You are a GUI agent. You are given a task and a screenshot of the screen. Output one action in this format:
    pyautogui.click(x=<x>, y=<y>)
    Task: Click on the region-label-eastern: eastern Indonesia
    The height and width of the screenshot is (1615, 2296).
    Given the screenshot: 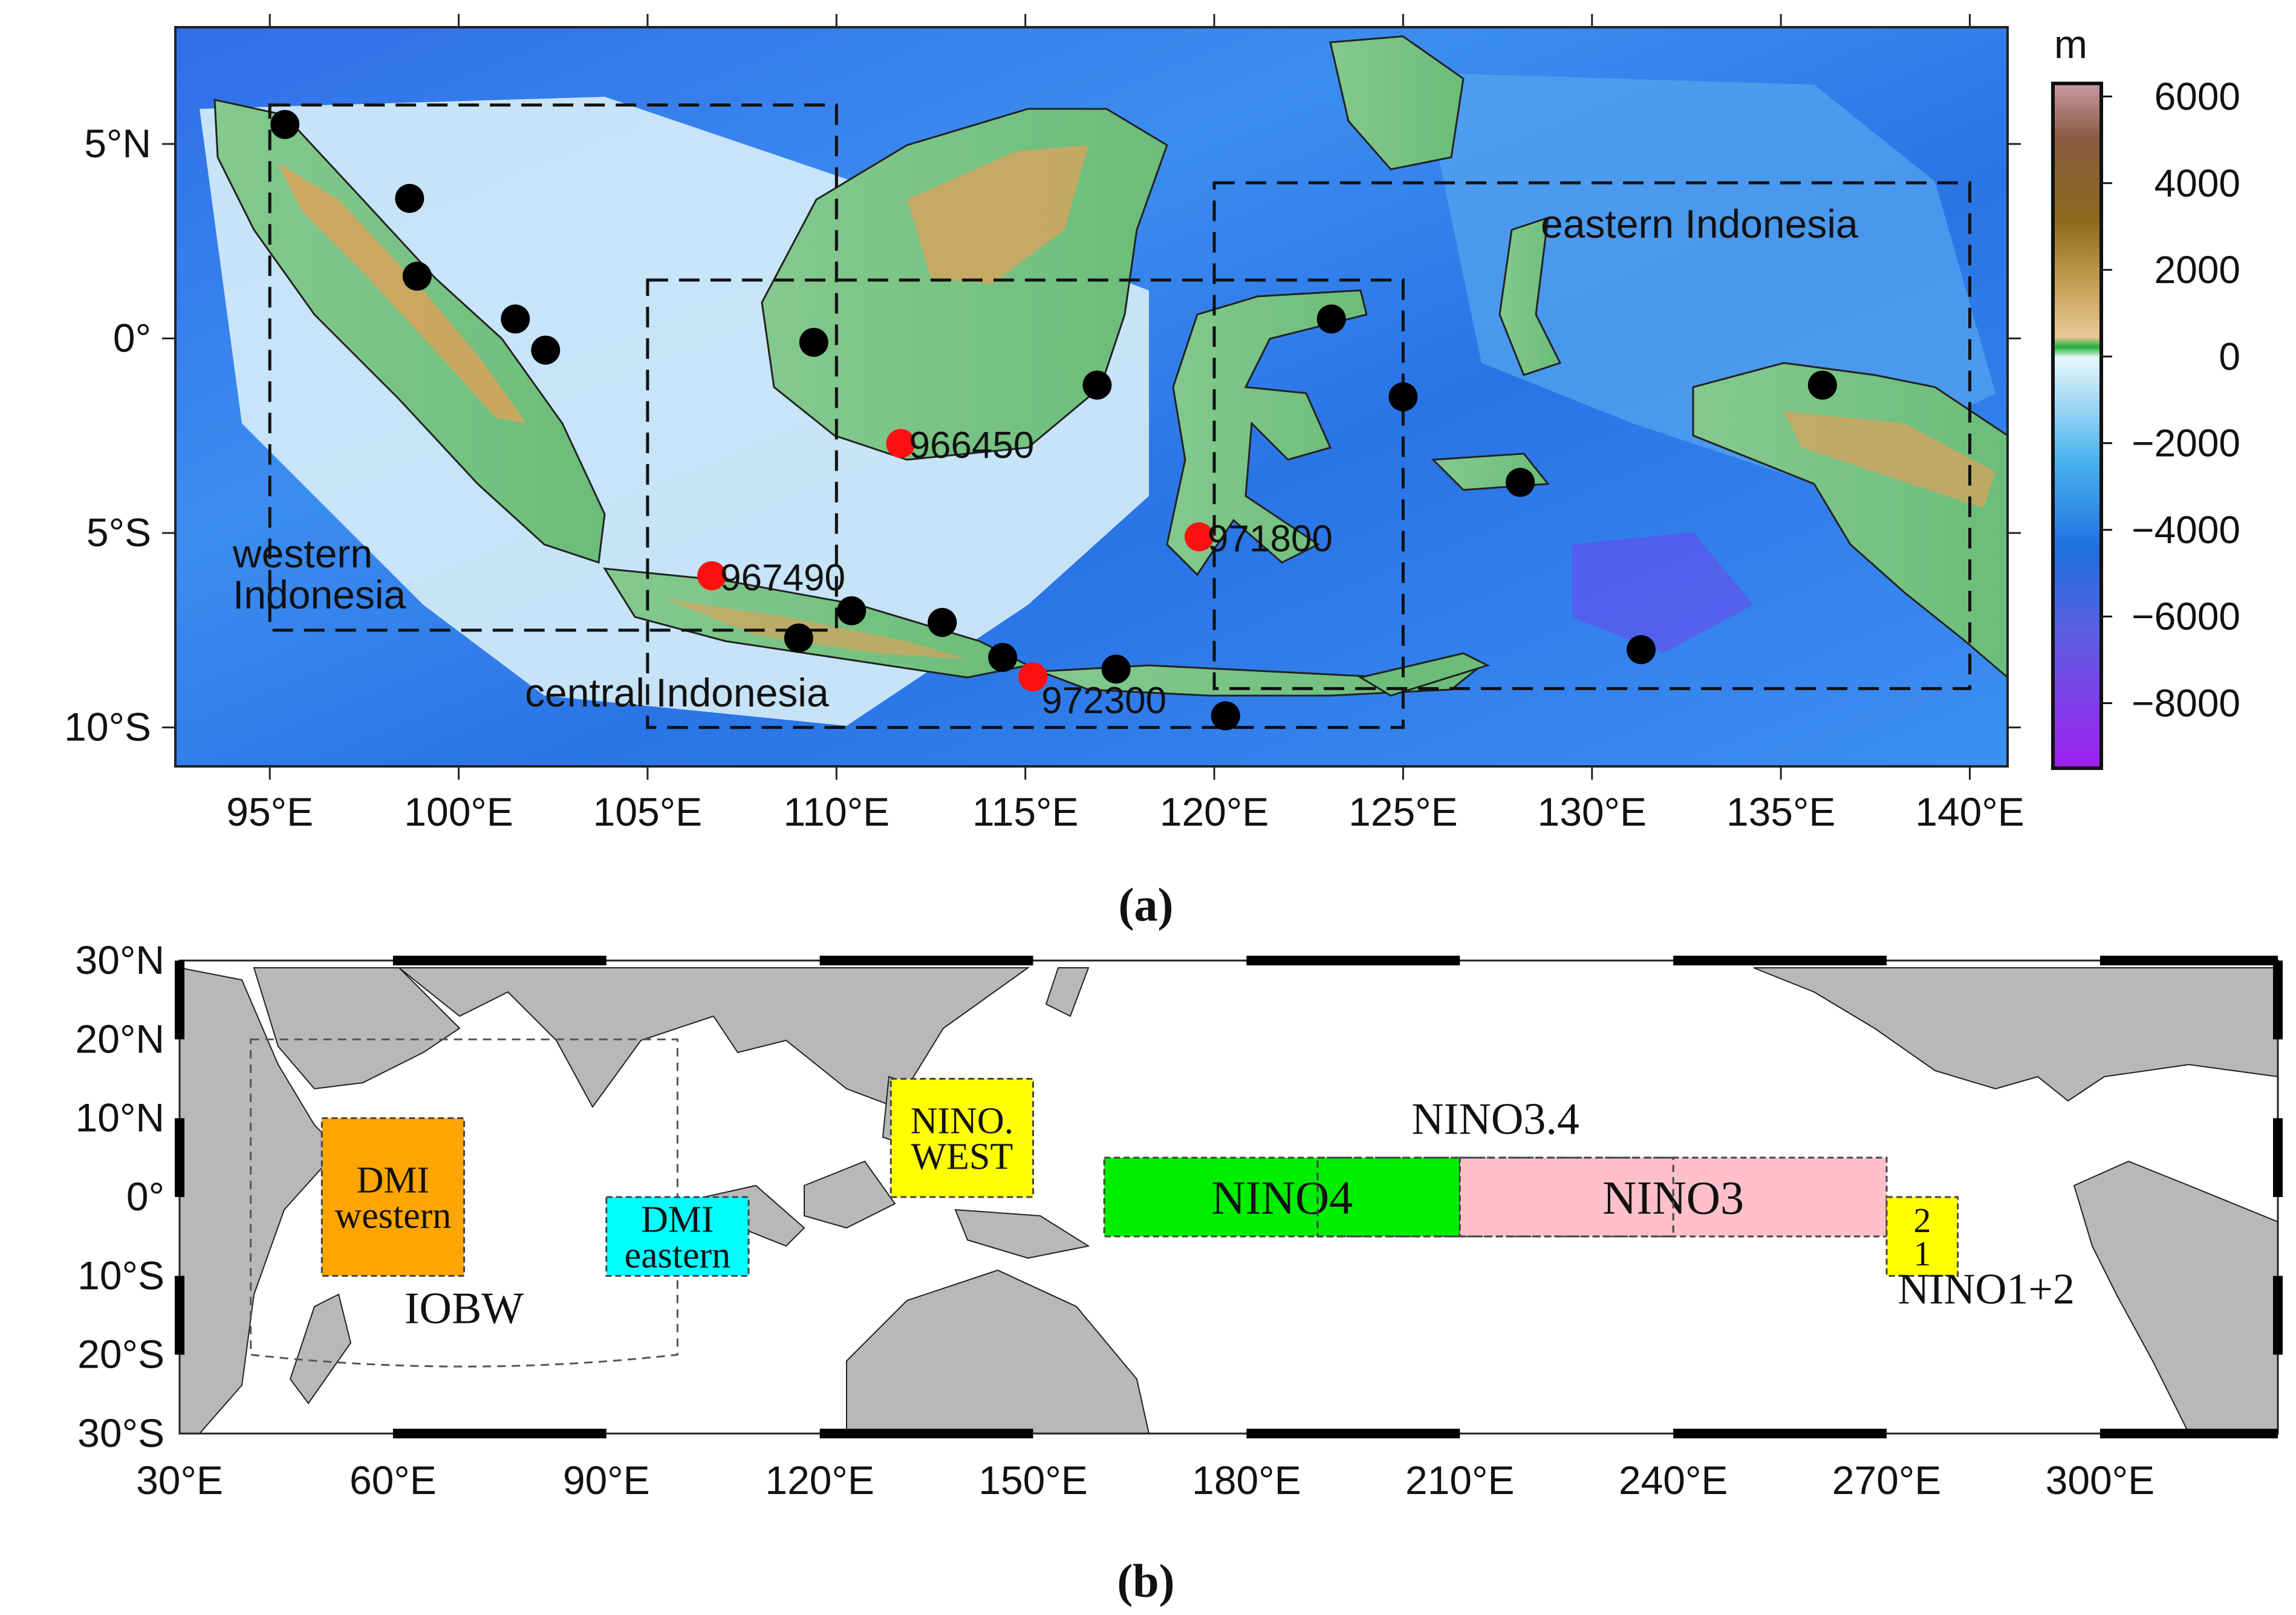 What is the action you would take?
    pyautogui.click(x=1699, y=224)
    